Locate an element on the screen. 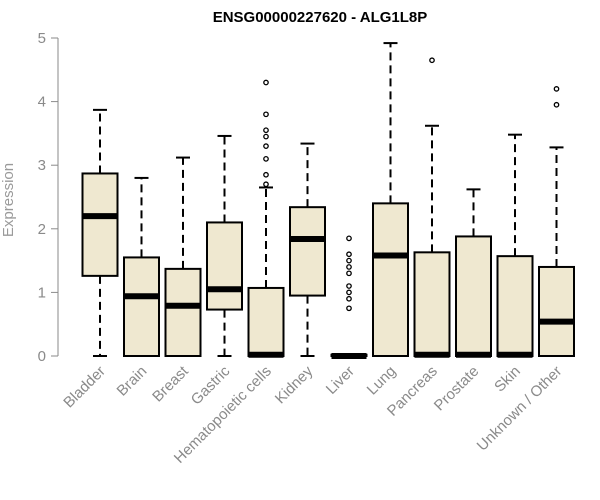 The height and width of the screenshot is (500, 600). y-tick-label: 0 is located at coordinates (42, 356).